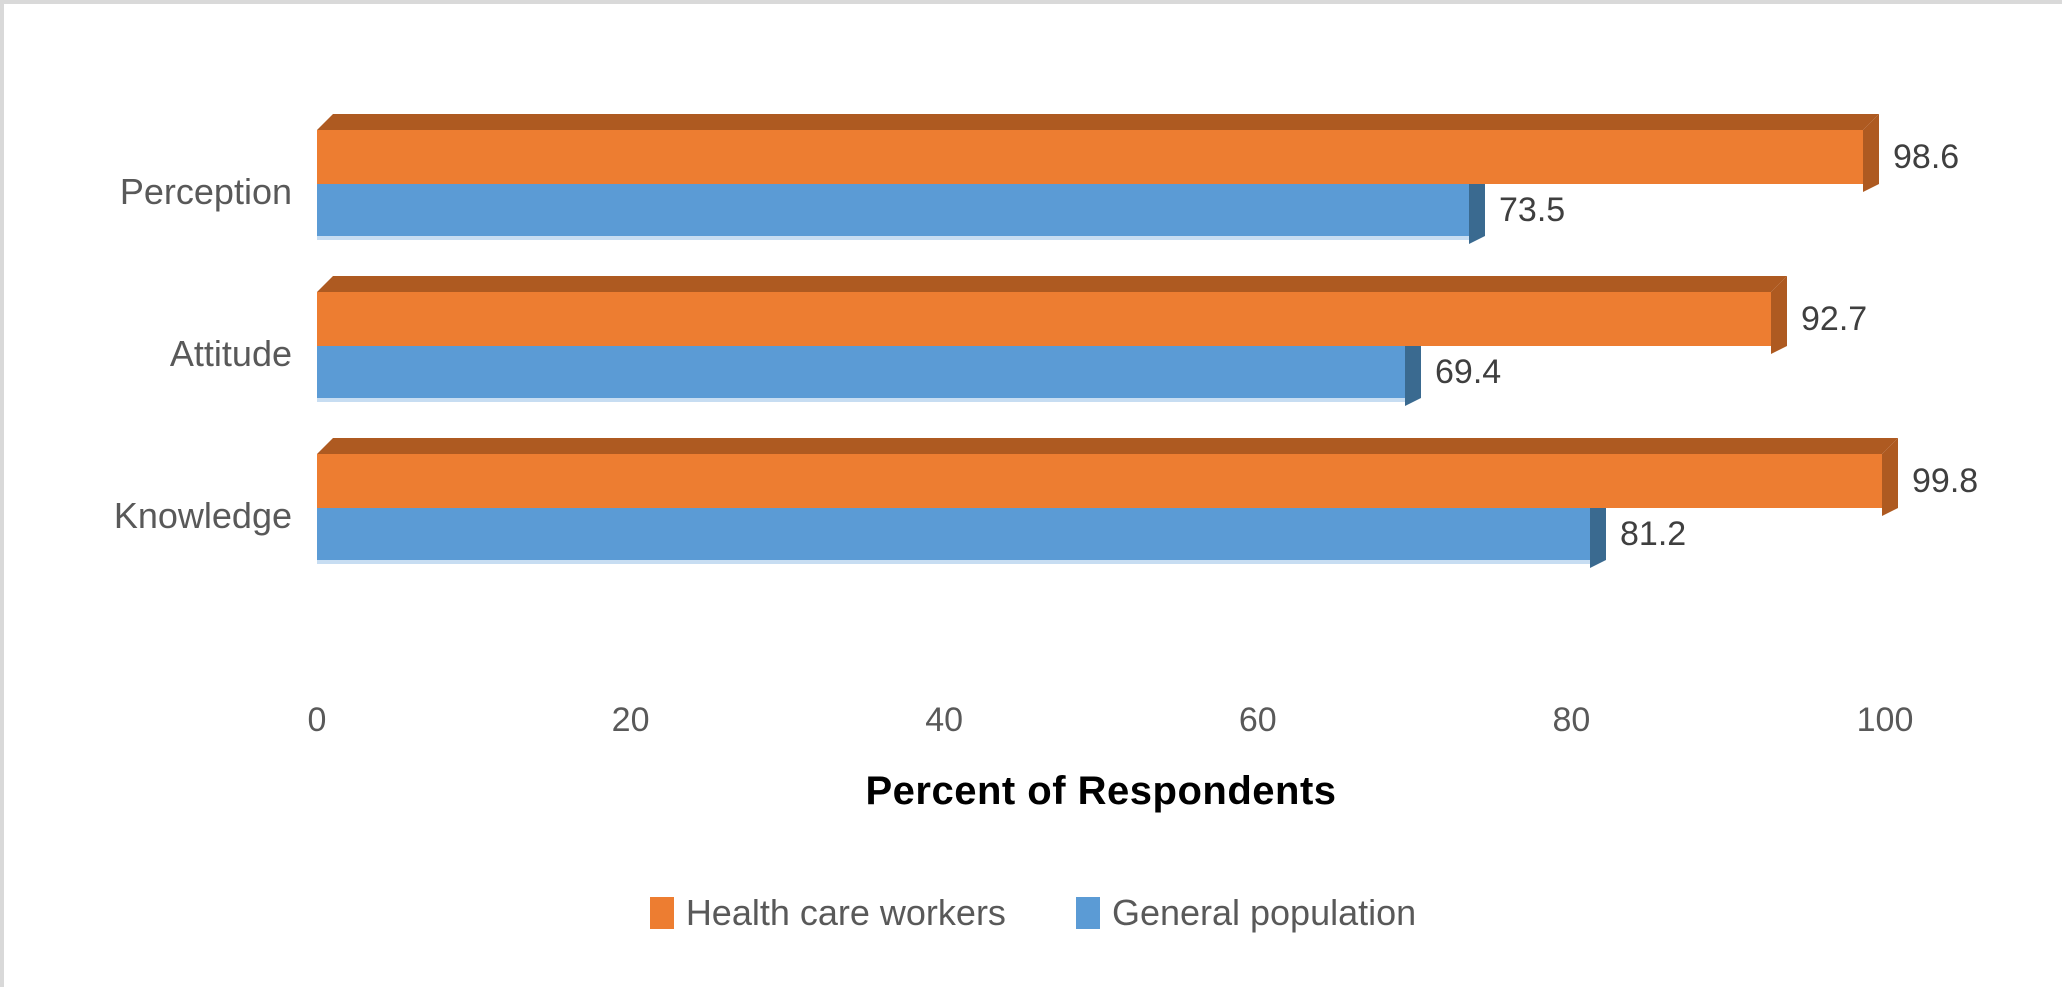  What do you see at coordinates (1779, 315) in the screenshot?
I see `bar-end-face-health-care-workers-attitude` at bounding box center [1779, 315].